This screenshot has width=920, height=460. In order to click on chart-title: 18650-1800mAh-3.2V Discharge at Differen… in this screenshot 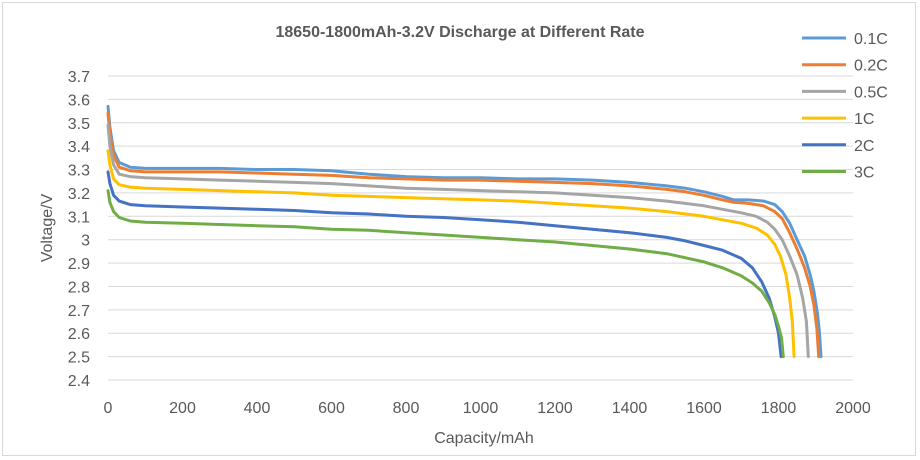, I will do `click(459, 32)`.